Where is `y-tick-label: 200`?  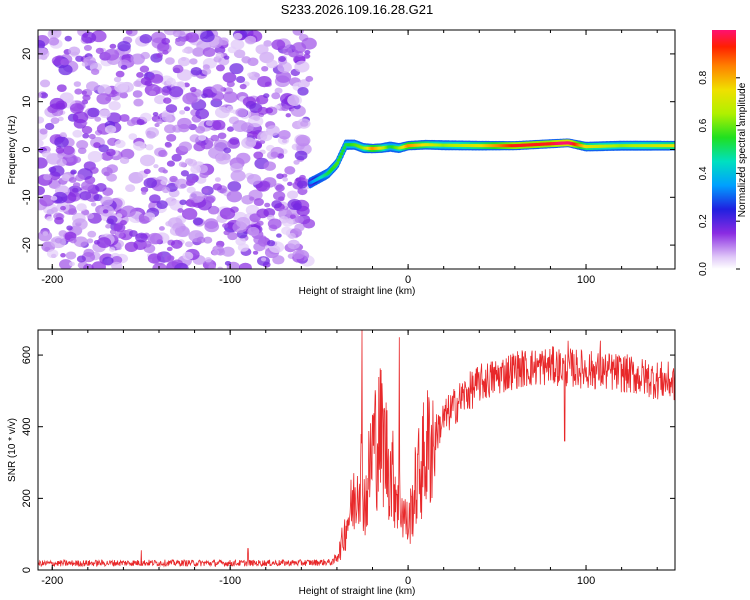 y-tick-label: 200 is located at coordinates (27, 498).